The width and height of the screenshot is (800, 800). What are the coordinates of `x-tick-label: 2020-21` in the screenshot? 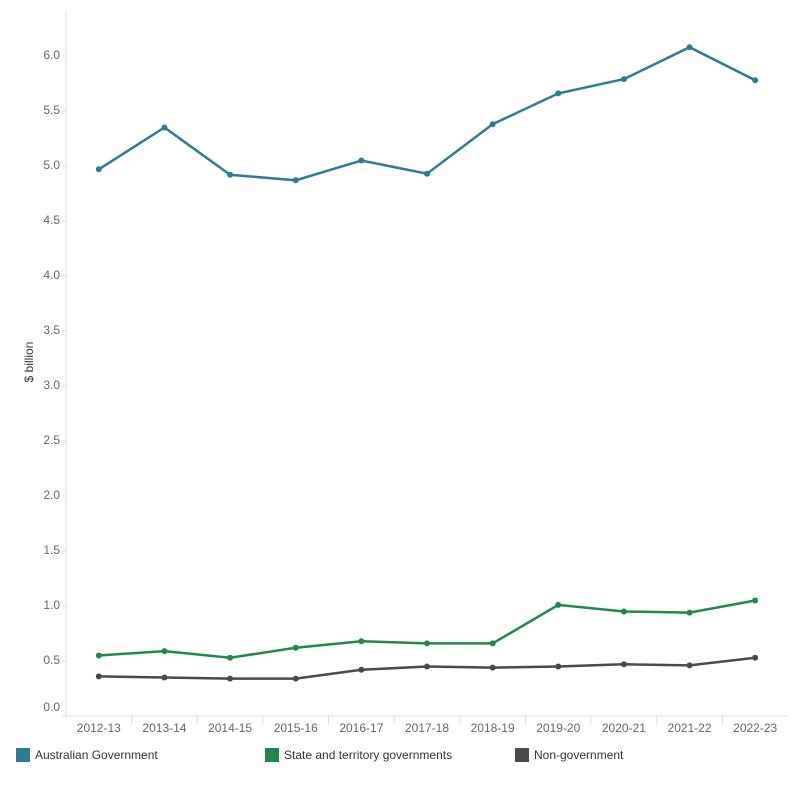 It's located at (624, 728).